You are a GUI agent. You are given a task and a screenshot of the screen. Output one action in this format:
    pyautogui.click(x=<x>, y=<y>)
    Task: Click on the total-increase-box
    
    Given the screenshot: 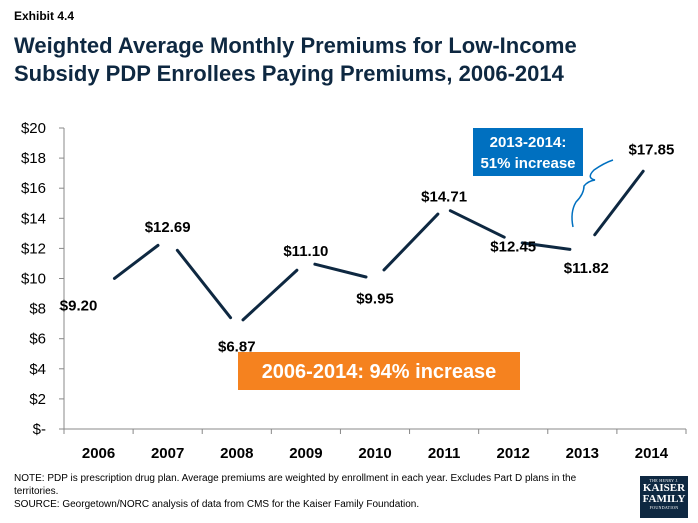 What is the action you would take?
    pyautogui.click(x=379, y=371)
    